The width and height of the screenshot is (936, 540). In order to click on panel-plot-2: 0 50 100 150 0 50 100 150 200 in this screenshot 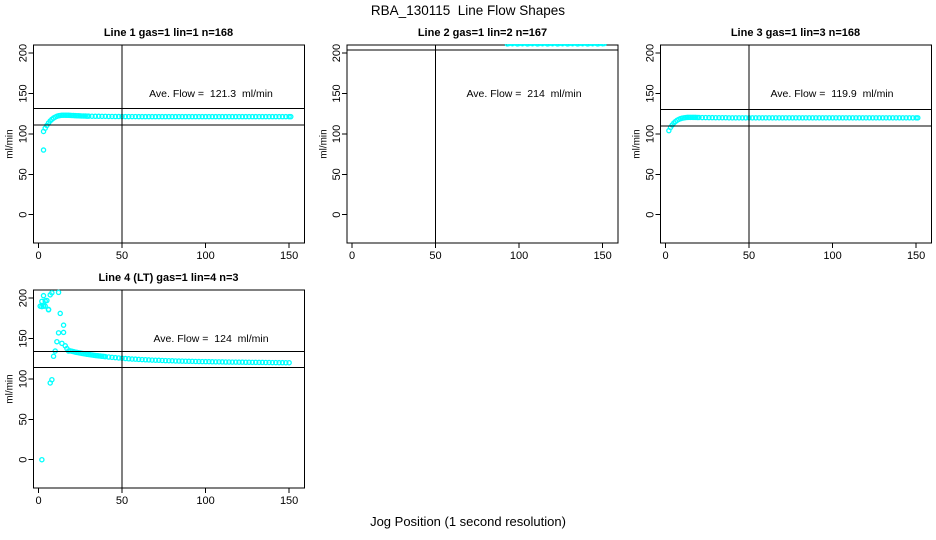, I will do `click(475, 153)`.